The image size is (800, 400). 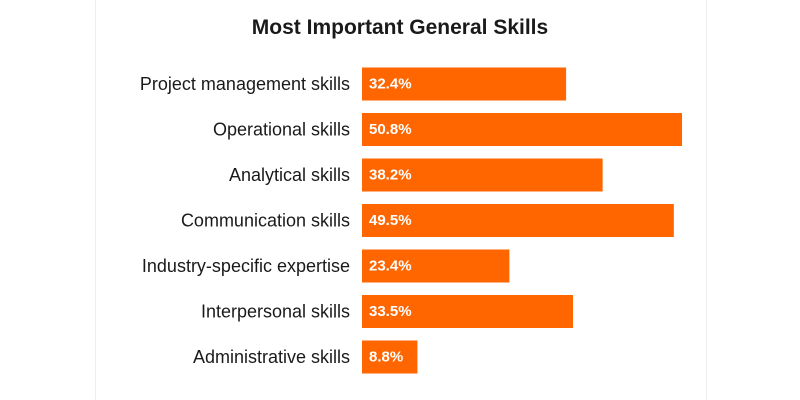 I want to click on value-label-5: 33.5%, so click(x=390, y=311).